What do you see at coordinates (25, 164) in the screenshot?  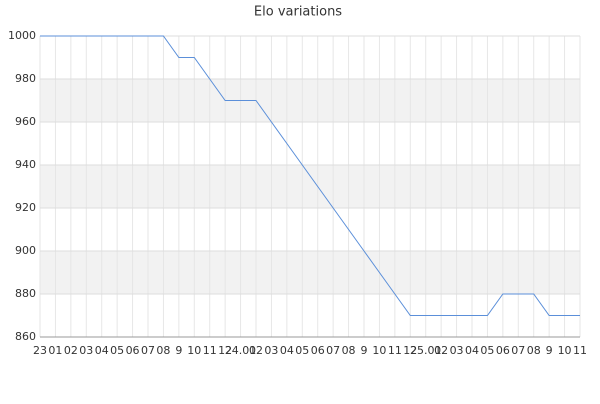 I see `y-tick-label: 940` at bounding box center [25, 164].